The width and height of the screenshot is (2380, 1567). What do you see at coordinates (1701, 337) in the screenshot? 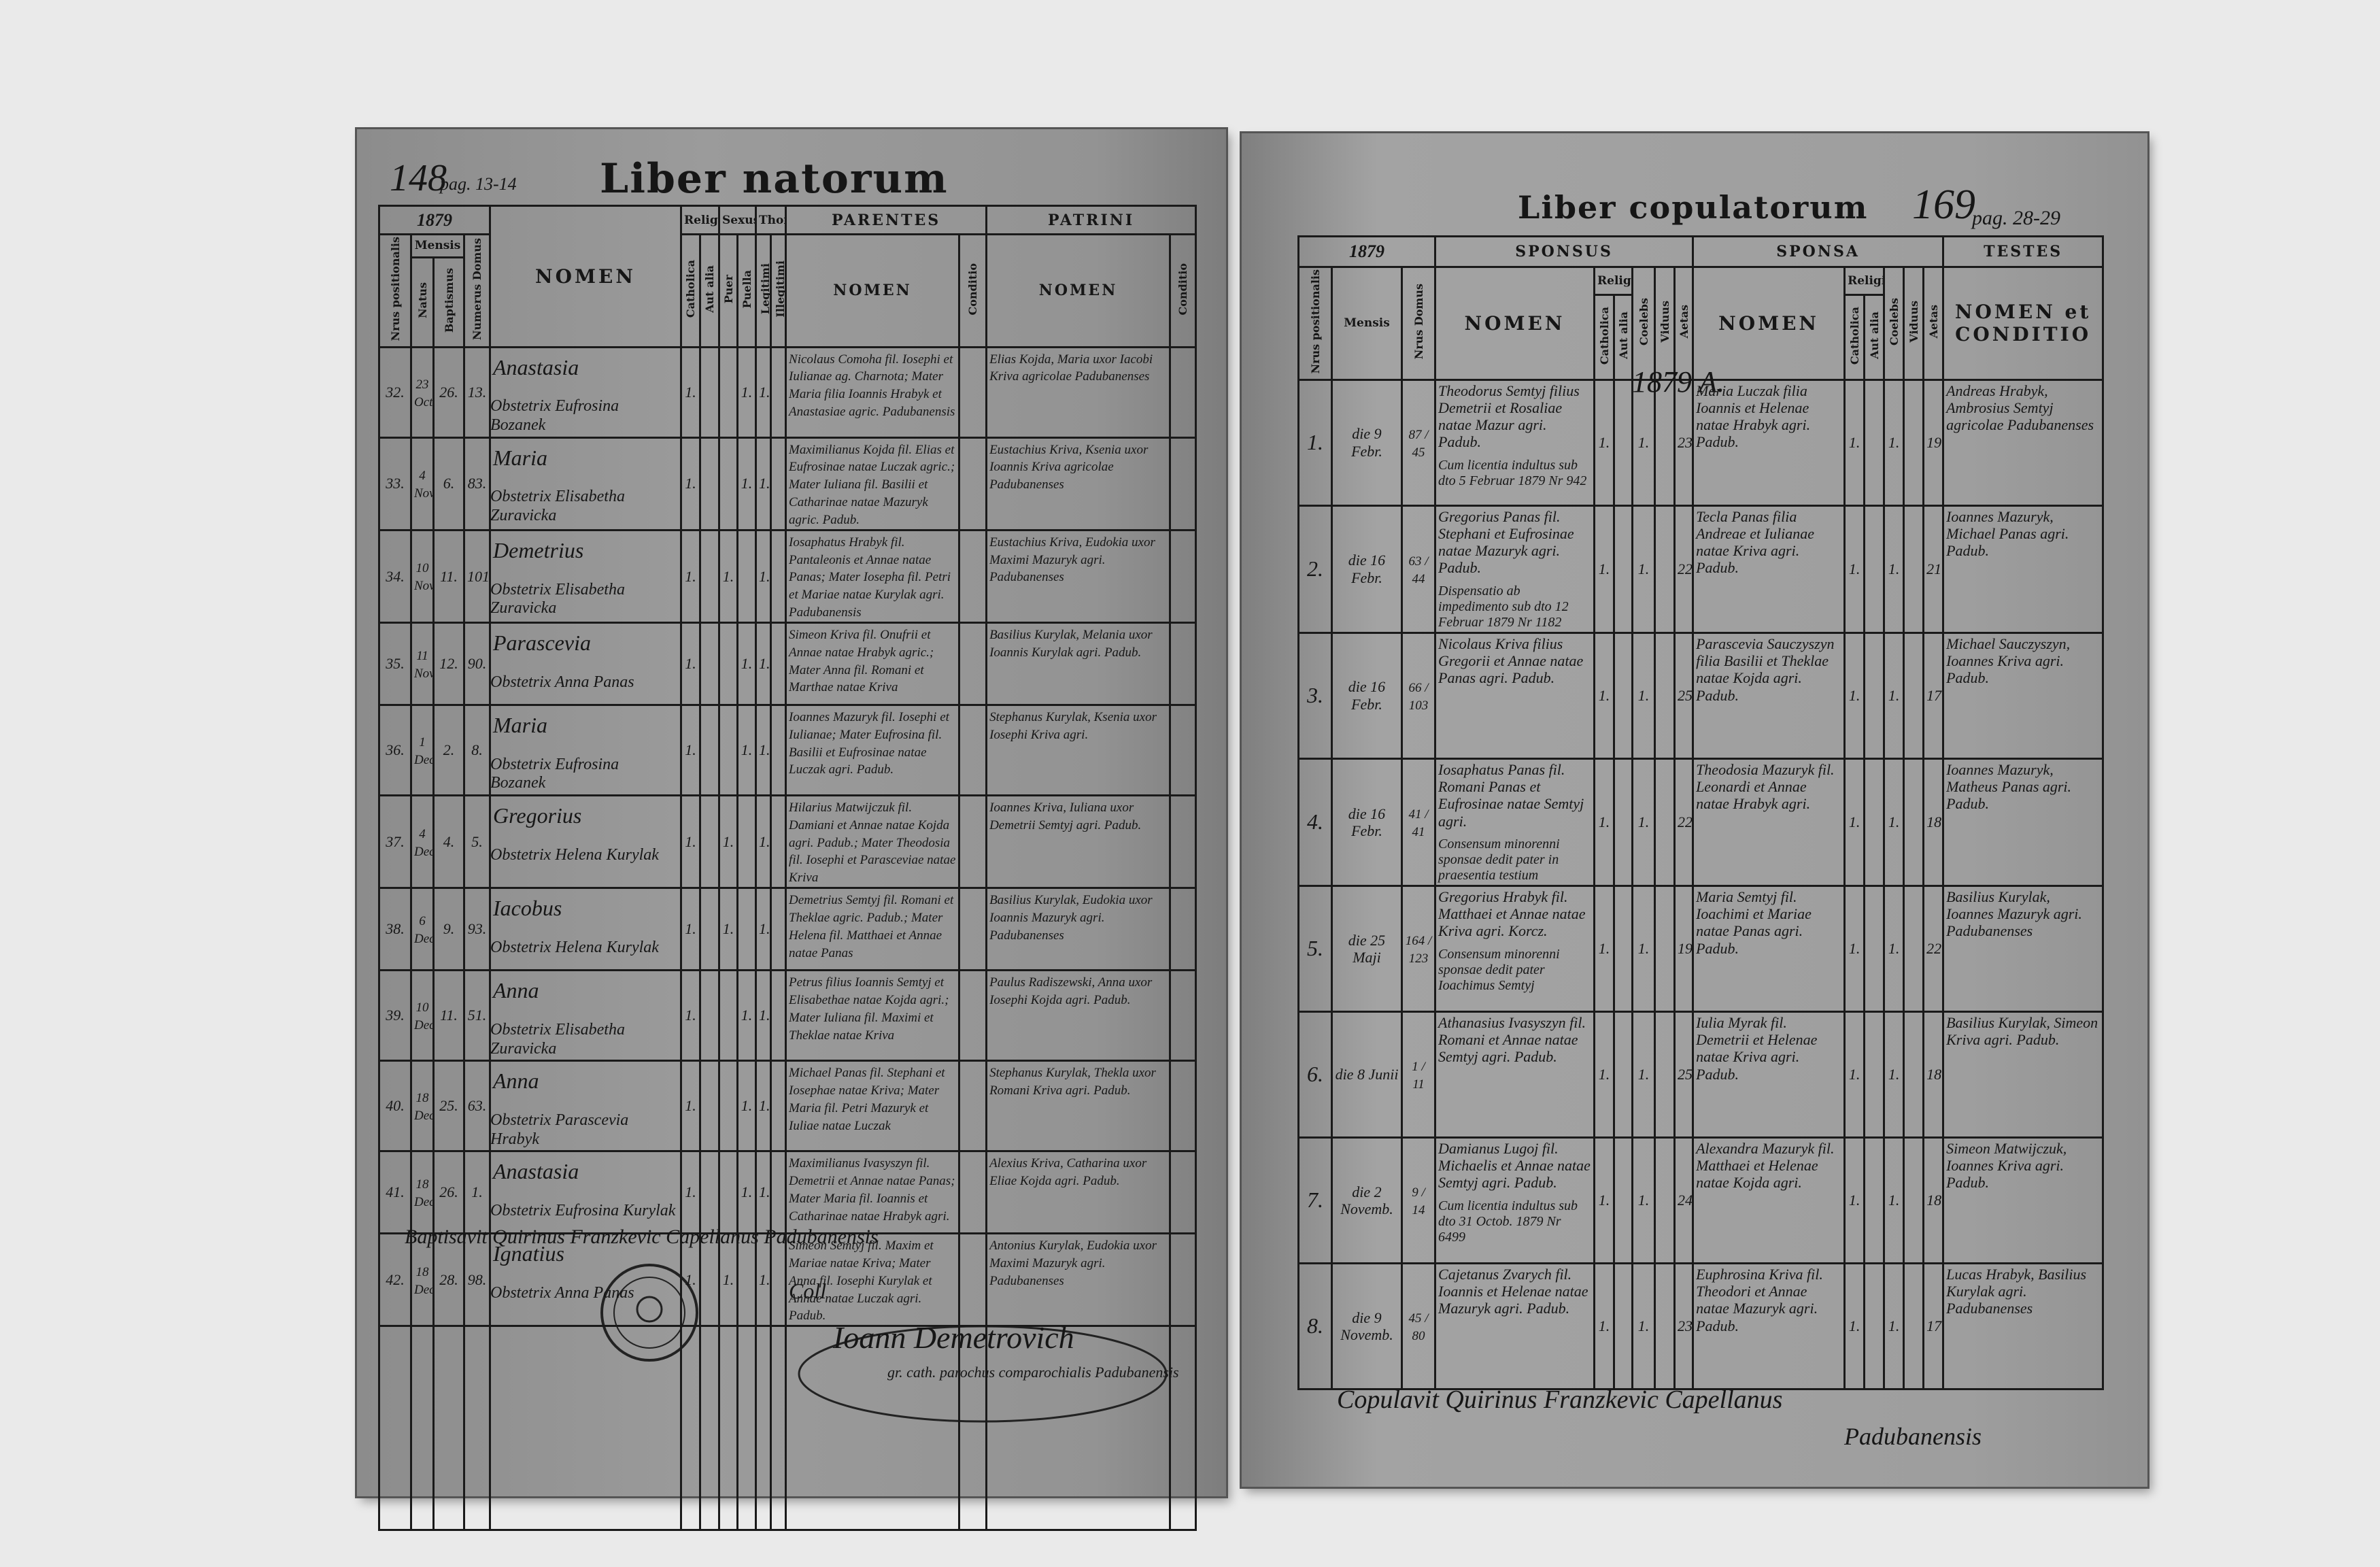
I see `header-row: Catholica Aut alia Catholica Aut alia` at bounding box center [1701, 337].